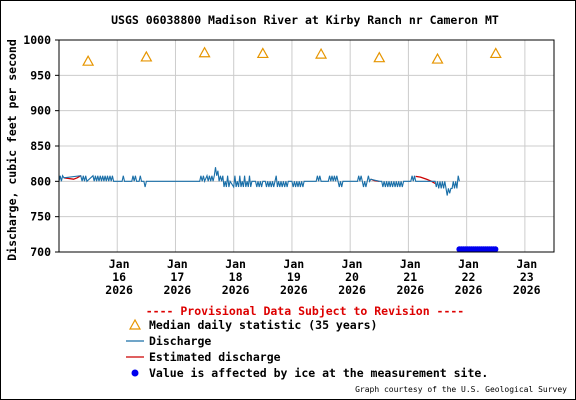 This screenshot has width=576, height=400. What do you see at coordinates (352, 277) in the screenshot?
I see `x-tick-label-day: 20` at bounding box center [352, 277].